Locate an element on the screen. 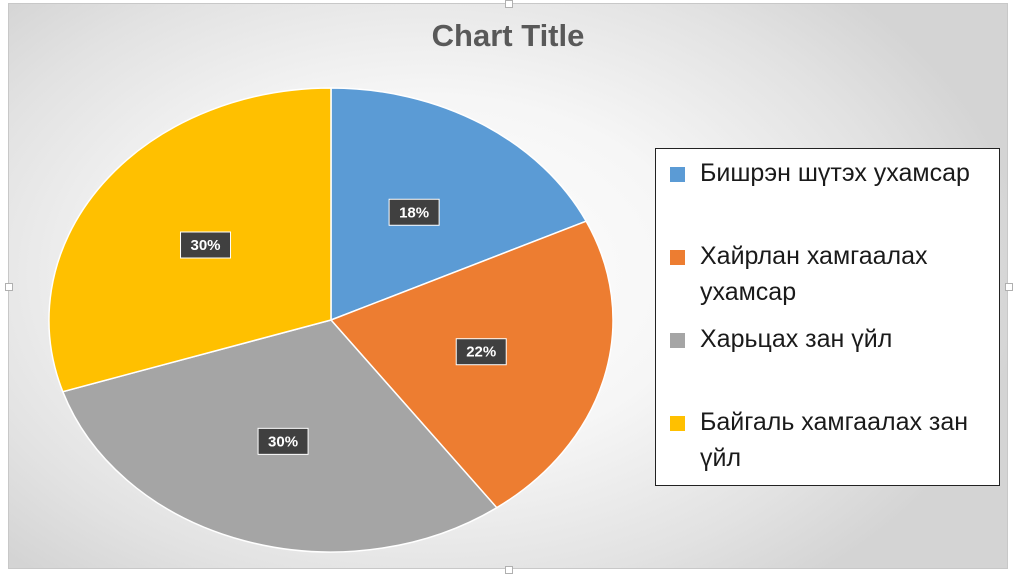  legend-label: Бишрэн шүтэх ухамсар is located at coordinates (835, 173).